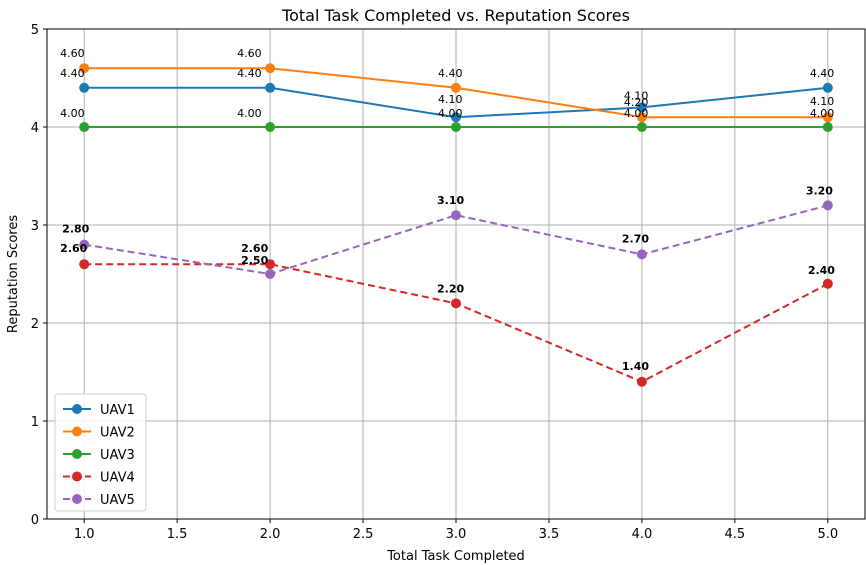 The height and width of the screenshot is (565, 866). Describe the element at coordinates (99, 500) in the screenshot. I see `legend-item-uav5: UAV5` at that location.